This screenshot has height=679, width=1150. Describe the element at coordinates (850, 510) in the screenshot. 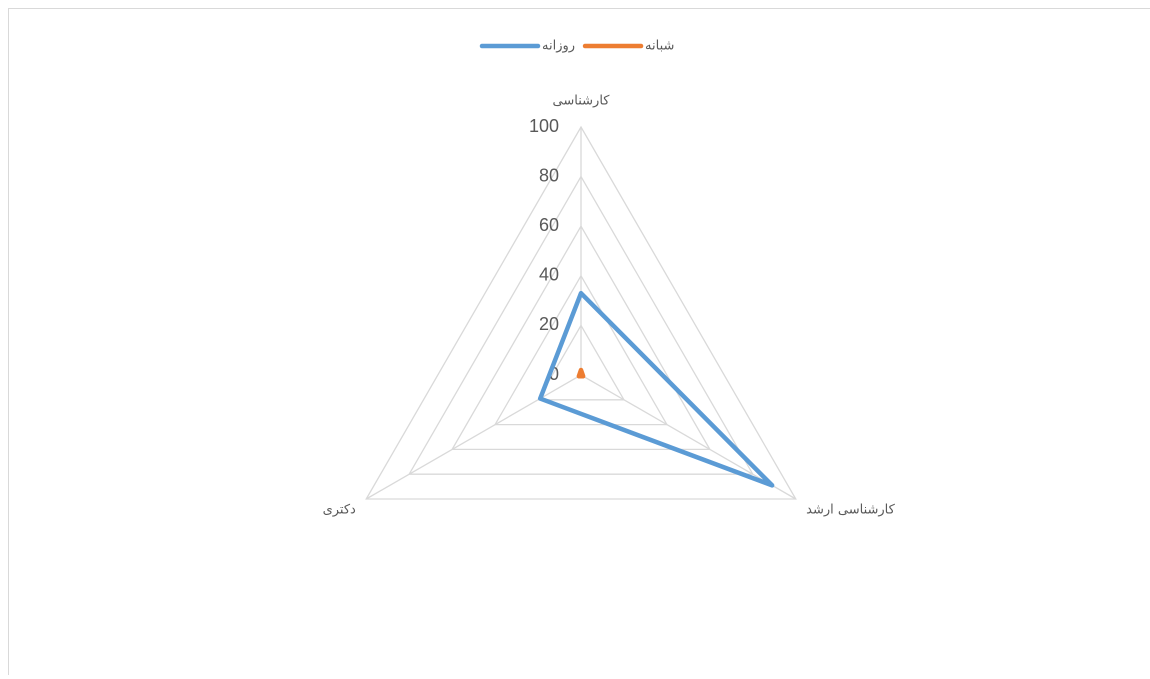

I see `category-label: کارشناسی ارشد` at that location.